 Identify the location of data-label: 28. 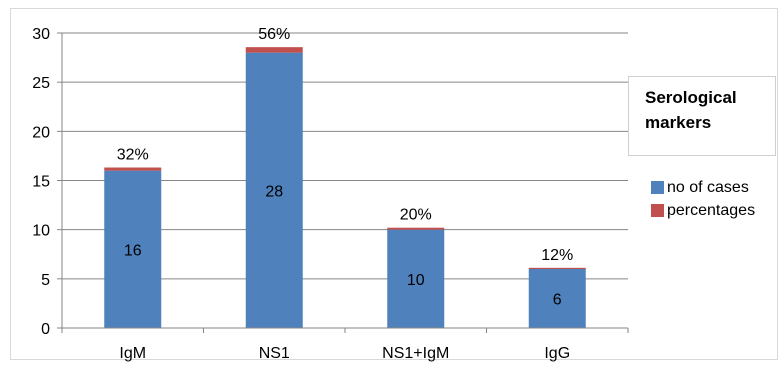
(274, 191).